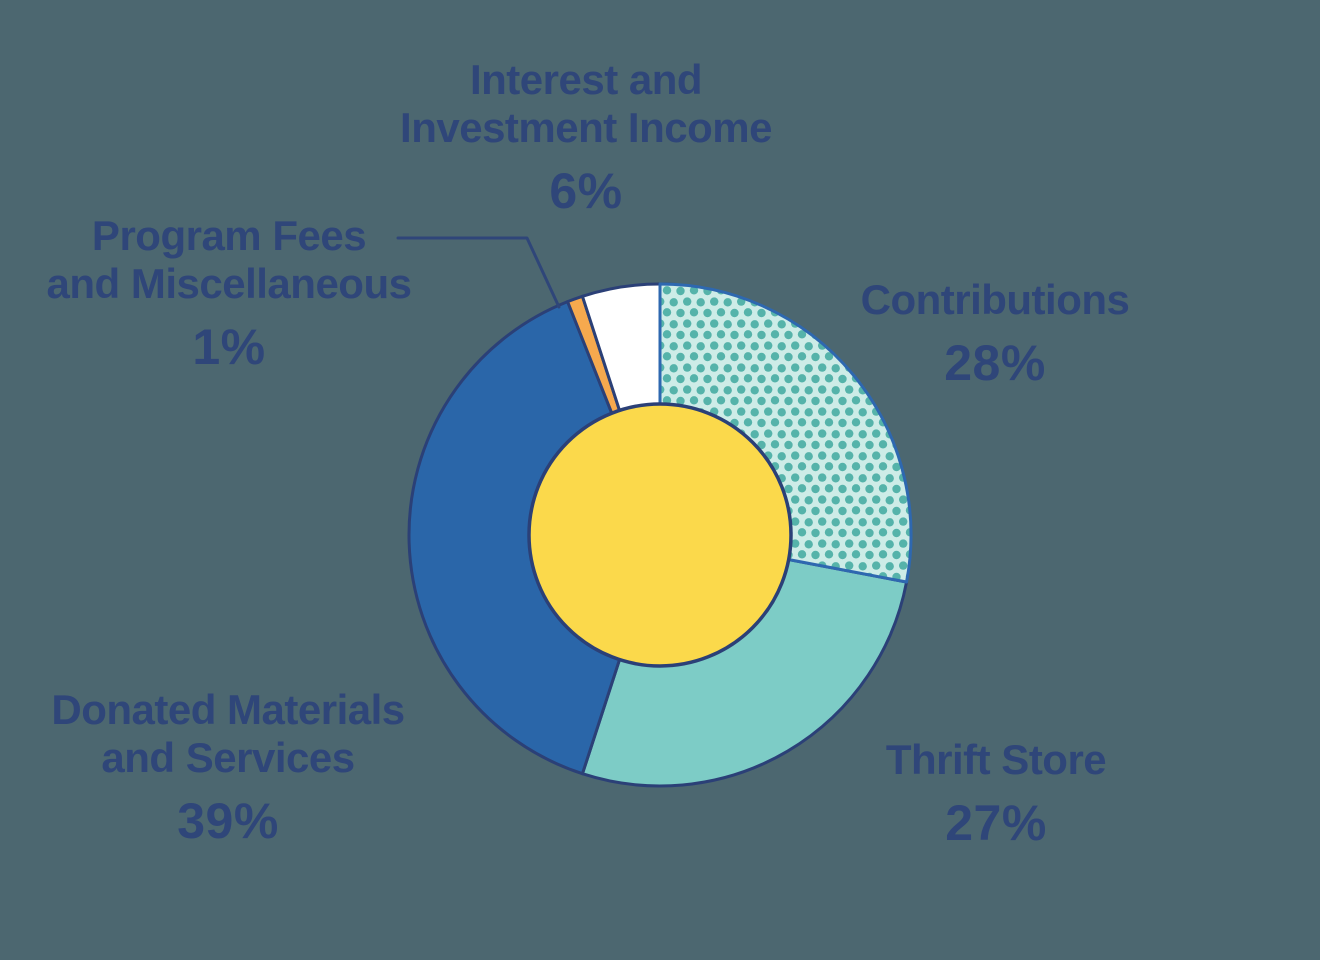 The image size is (1320, 960). I want to click on segment-percent-value: 28%, so click(995, 363).